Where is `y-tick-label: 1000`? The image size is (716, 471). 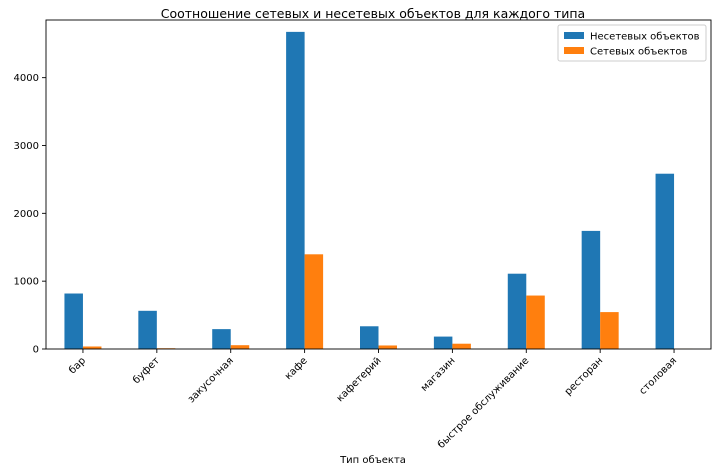 y-tick-label: 1000 is located at coordinates (26, 282).